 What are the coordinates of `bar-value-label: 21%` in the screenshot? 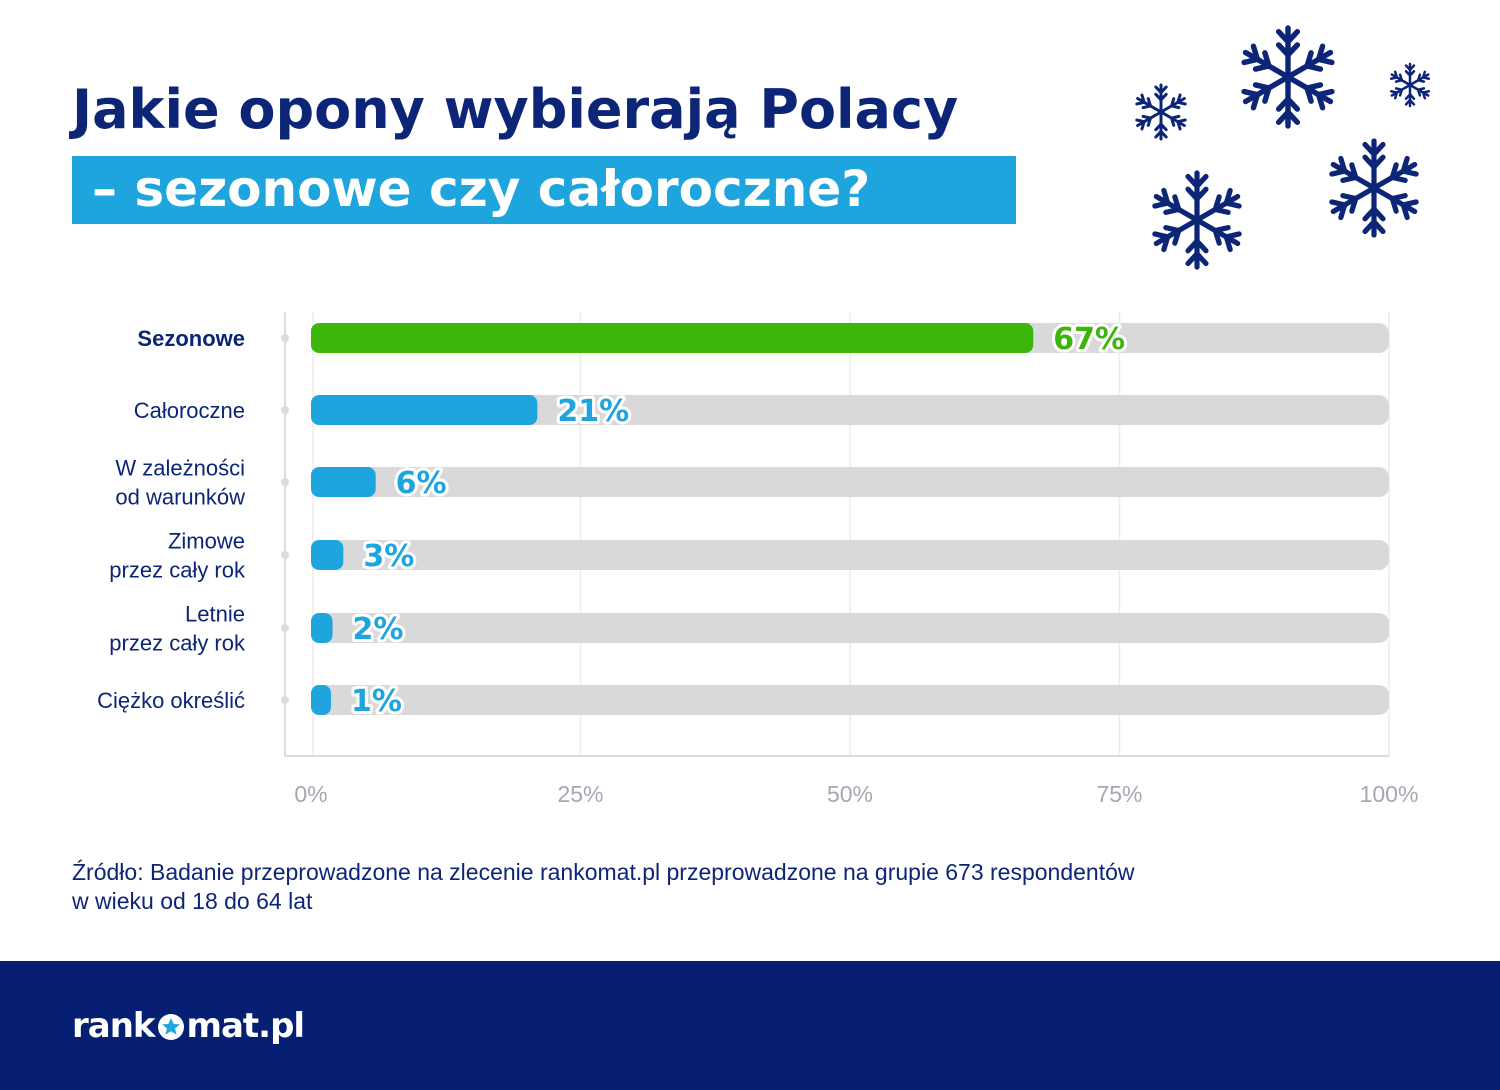 It's located at (593, 411).